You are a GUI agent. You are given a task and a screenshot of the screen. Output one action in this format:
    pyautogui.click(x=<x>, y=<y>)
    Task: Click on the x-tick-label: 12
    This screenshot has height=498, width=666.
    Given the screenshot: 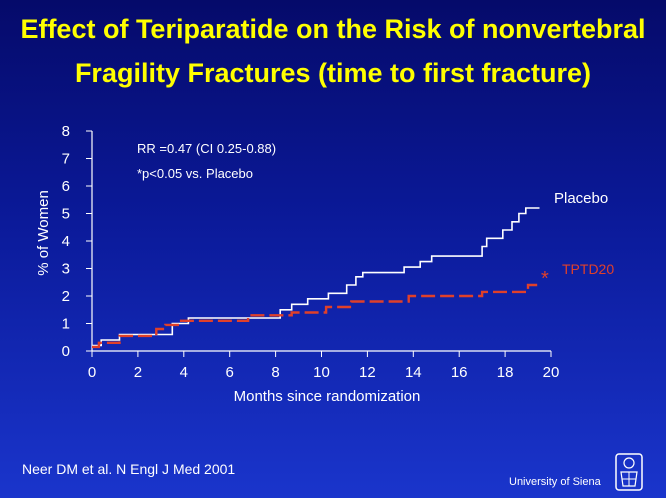 What is the action you would take?
    pyautogui.click(x=367, y=372)
    